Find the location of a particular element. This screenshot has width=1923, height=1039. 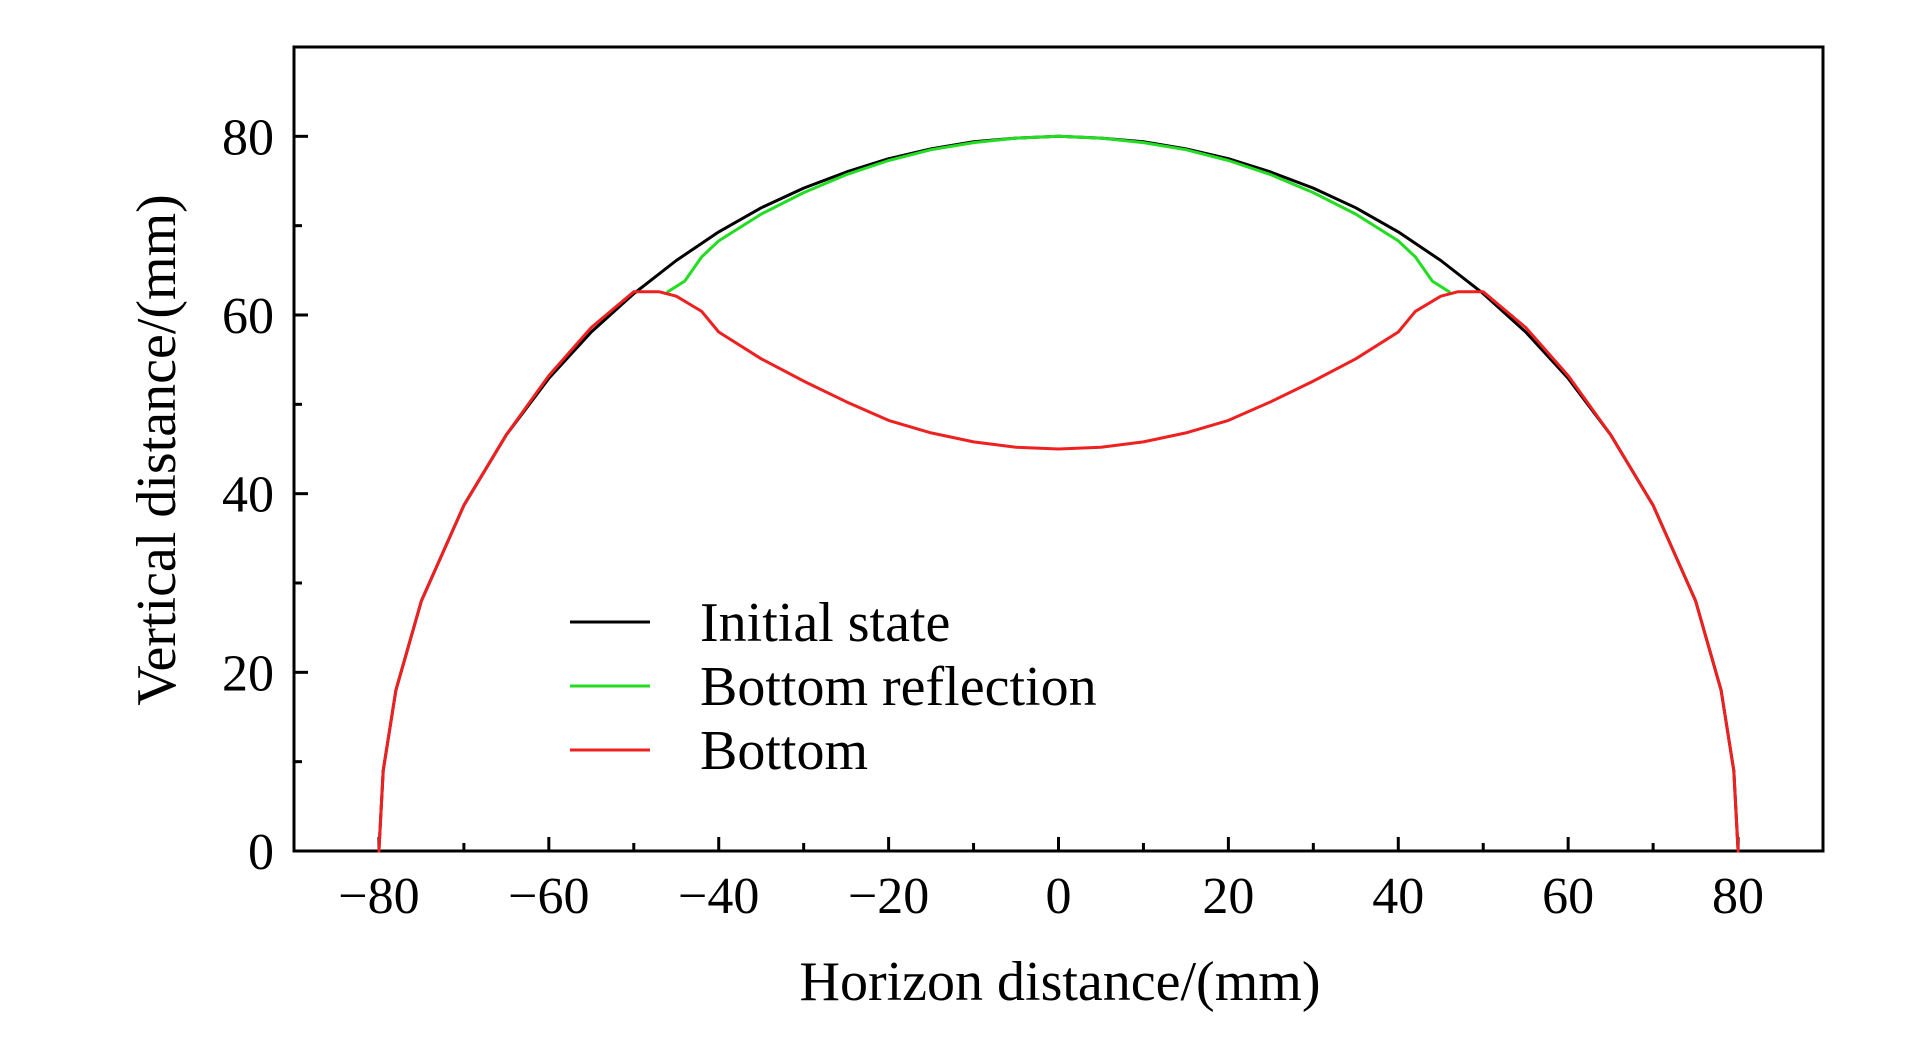

y-axis-tick-labels: 0 20 40 60 80 is located at coordinates (248, 495).